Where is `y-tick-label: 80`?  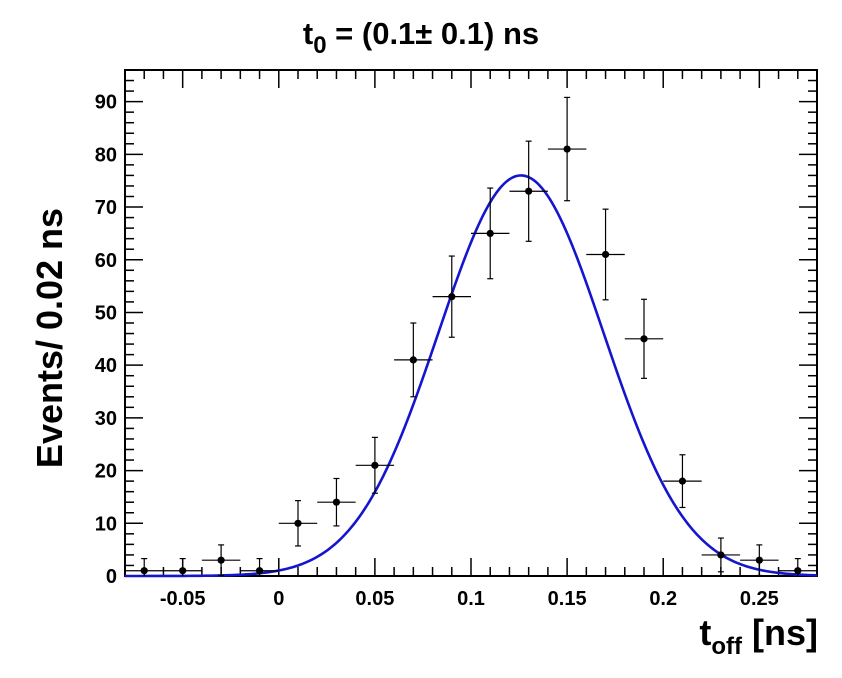
y-tick-label: 80 is located at coordinates (106, 155).